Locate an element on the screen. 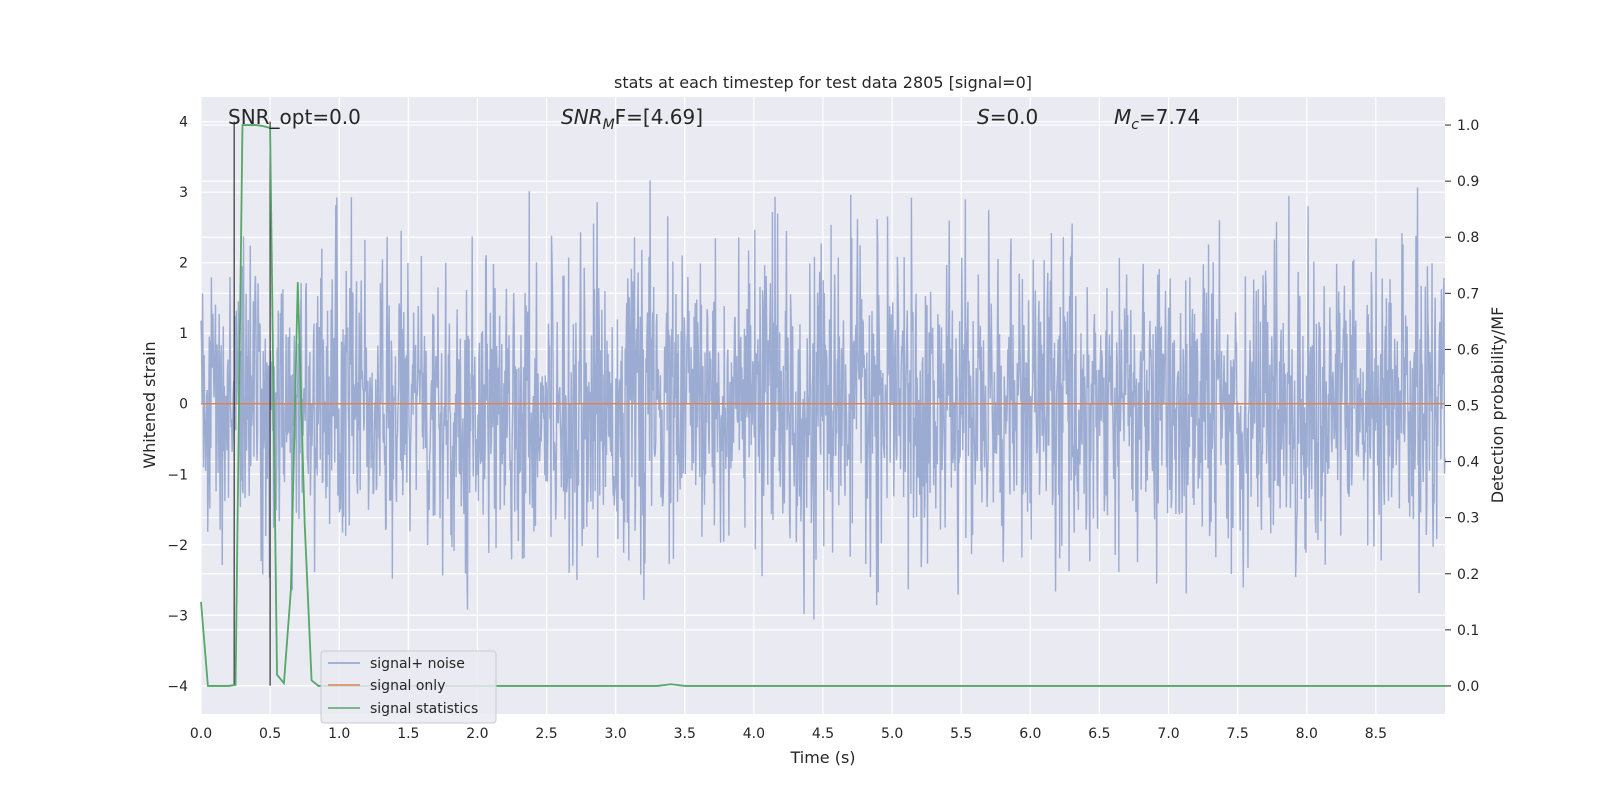 This screenshot has width=1600, height=800. x-tick-label: 1.0 is located at coordinates (339, 734).